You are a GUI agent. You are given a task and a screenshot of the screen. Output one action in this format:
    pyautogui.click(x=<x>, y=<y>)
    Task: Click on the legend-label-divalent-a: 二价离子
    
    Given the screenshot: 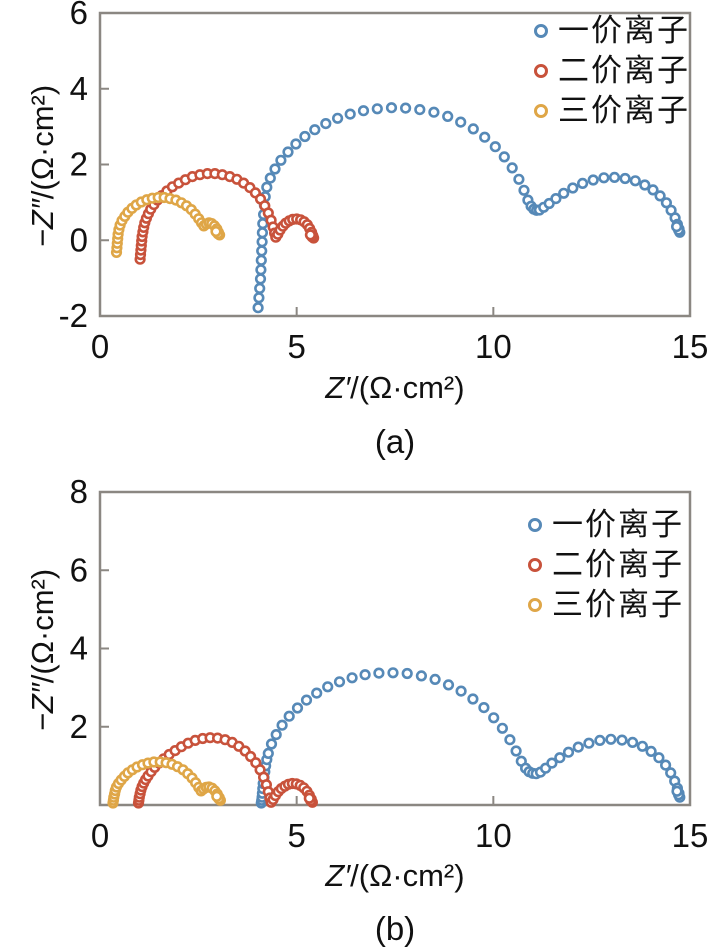 What is the action you would take?
    pyautogui.click(x=624, y=71)
    